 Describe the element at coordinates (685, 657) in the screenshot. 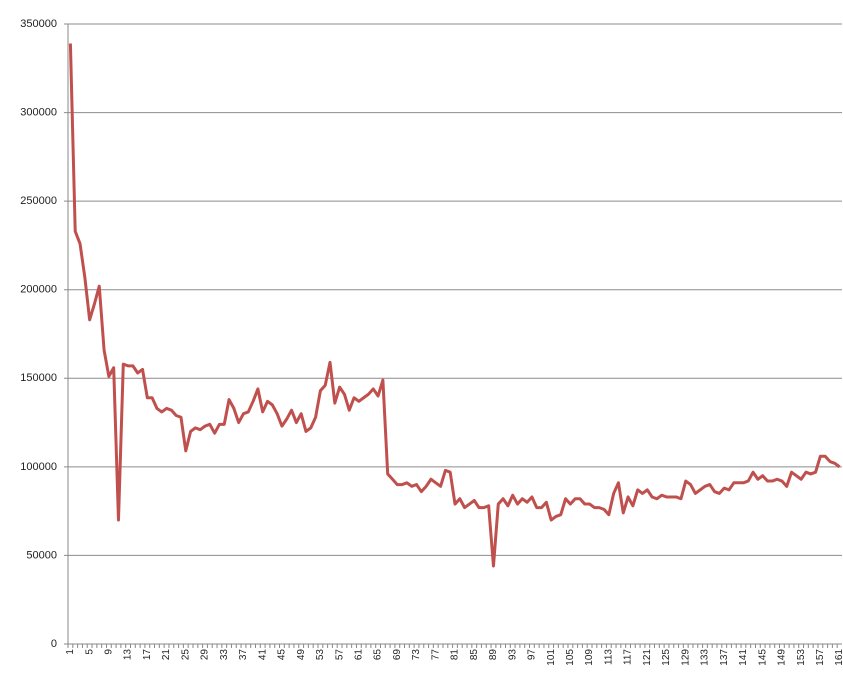

I see `x-tick-label: 129` at that location.